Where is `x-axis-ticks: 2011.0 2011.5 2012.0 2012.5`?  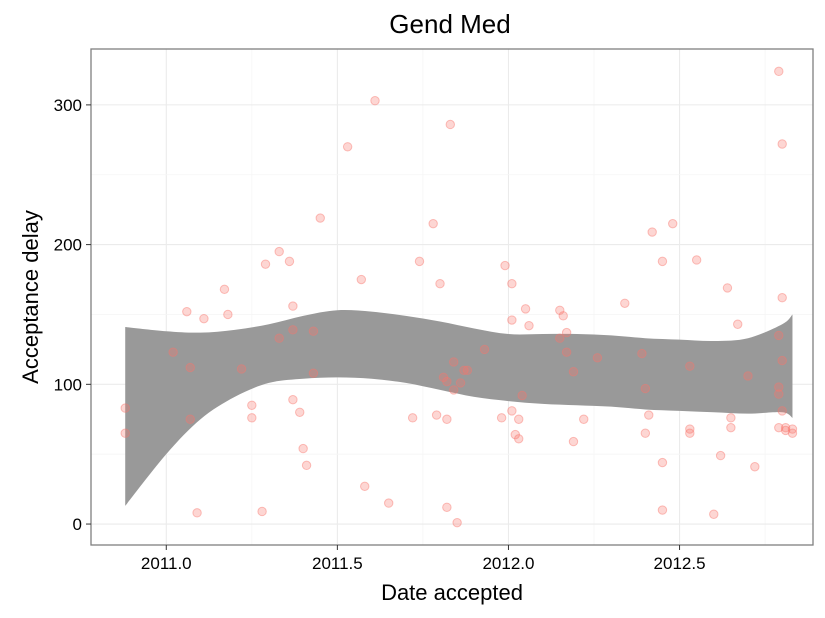 x-axis-ticks: 2011.0 2011.5 2012.0 2012.5 is located at coordinates (423, 559).